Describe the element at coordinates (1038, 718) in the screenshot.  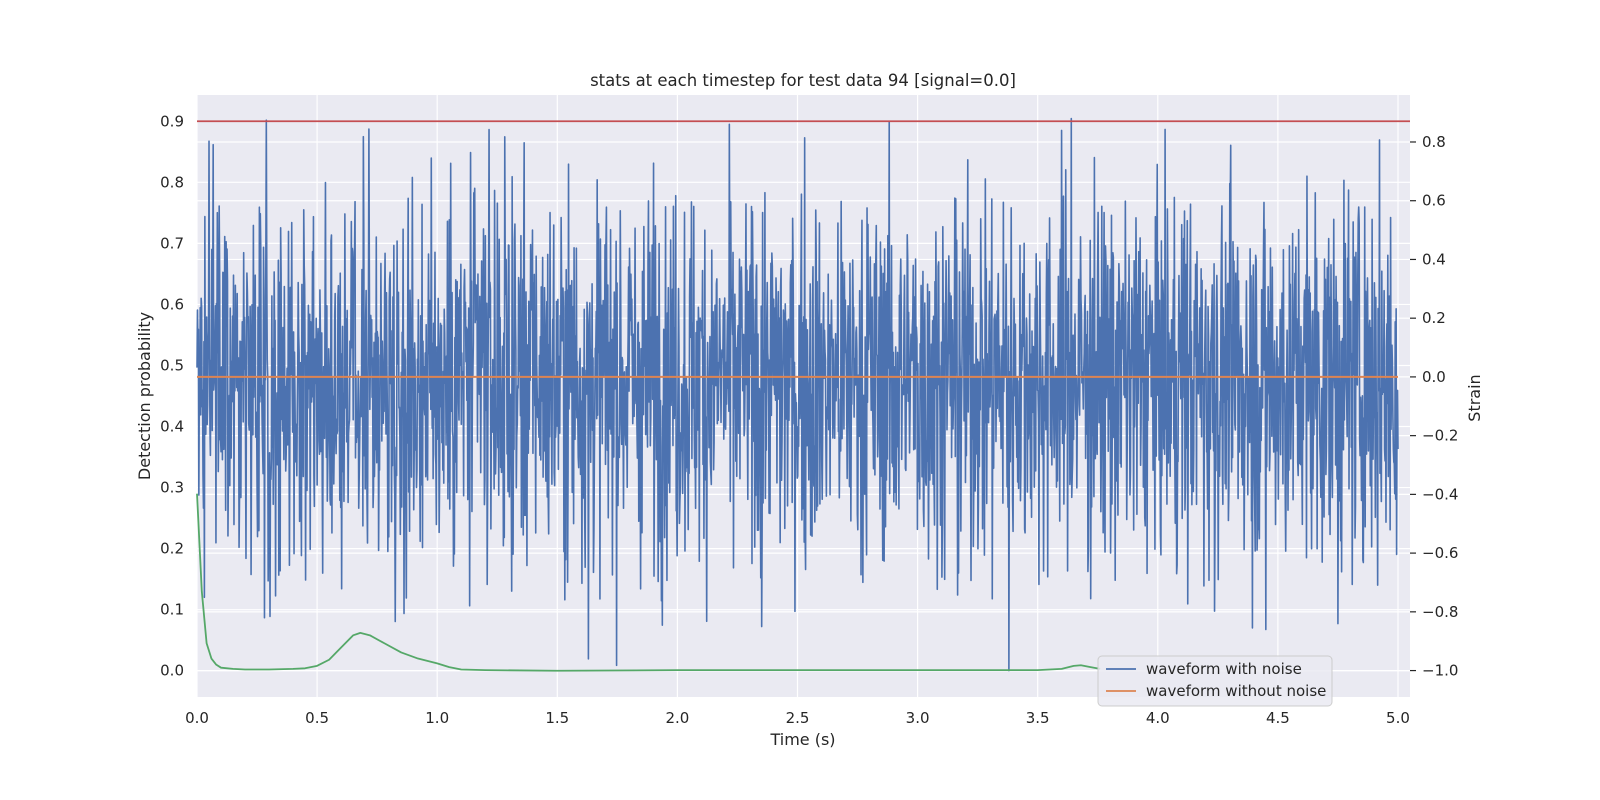
I see `x-tick-label: 3.5` at that location.